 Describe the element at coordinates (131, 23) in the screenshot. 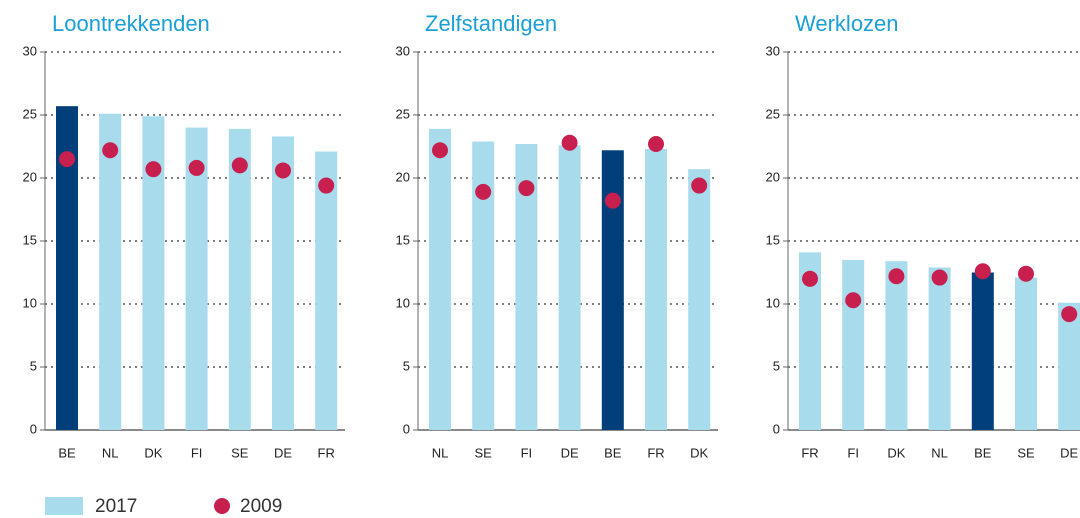

I see `chart-title: Loontrekkenden` at that location.